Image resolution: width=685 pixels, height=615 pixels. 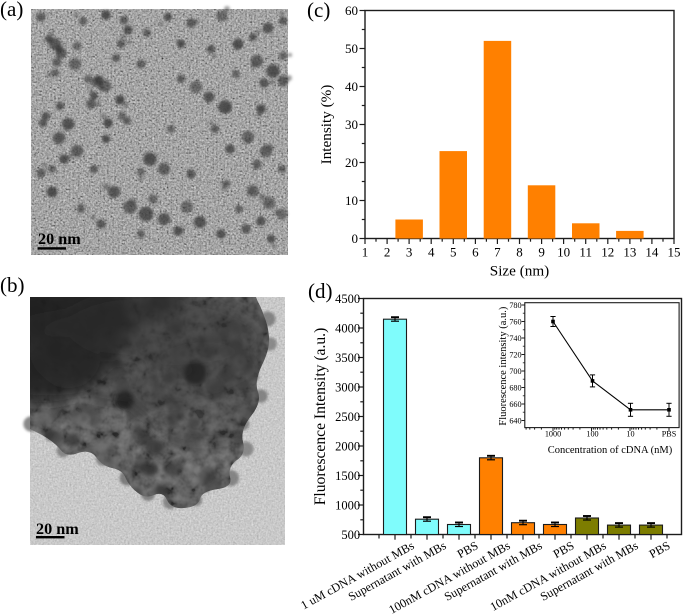 I want to click on svg-text: 3, so click(x=409, y=252).